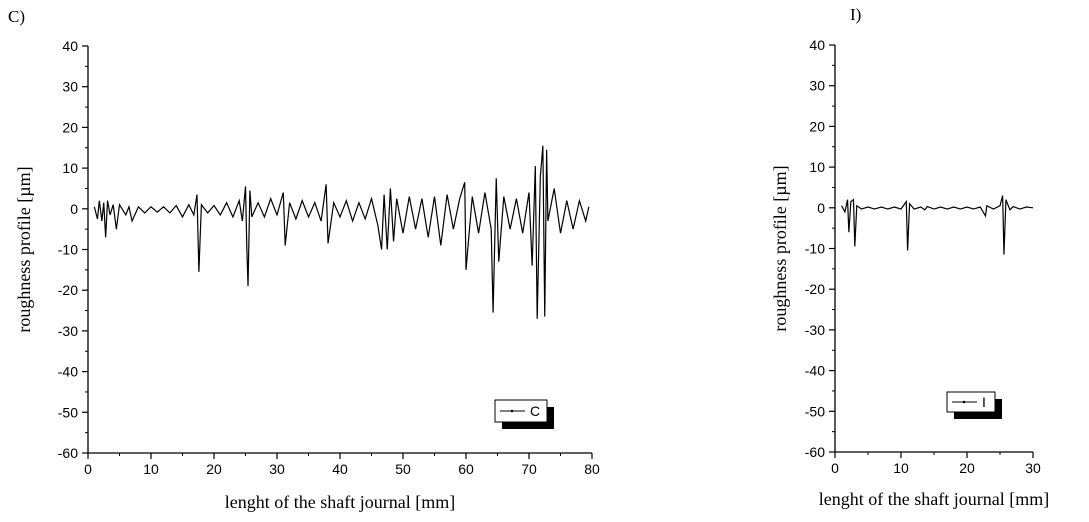 The width and height of the screenshot is (1089, 522). What do you see at coordinates (529, 469) in the screenshot?
I see `x-tick-label: 70` at bounding box center [529, 469].